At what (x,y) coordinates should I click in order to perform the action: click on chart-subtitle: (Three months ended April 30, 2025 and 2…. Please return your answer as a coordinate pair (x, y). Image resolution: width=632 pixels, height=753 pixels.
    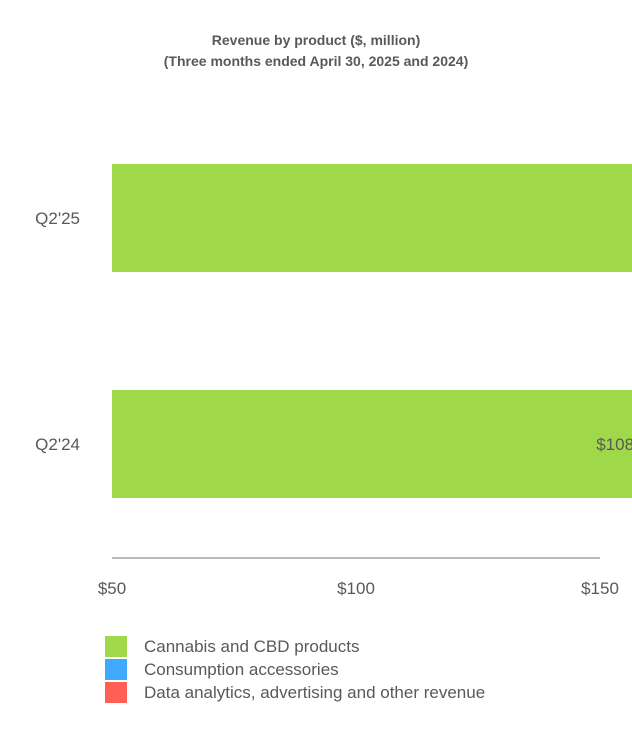
    Looking at the image, I should click on (316, 61).